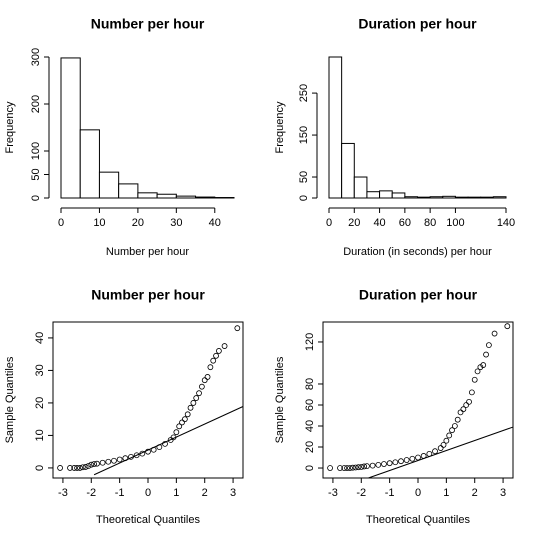 Image resolution: width=540 pixels, height=540 pixels. Describe the element at coordinates (390, 493) in the screenshot. I see `x-tick-label: -1` at that location.